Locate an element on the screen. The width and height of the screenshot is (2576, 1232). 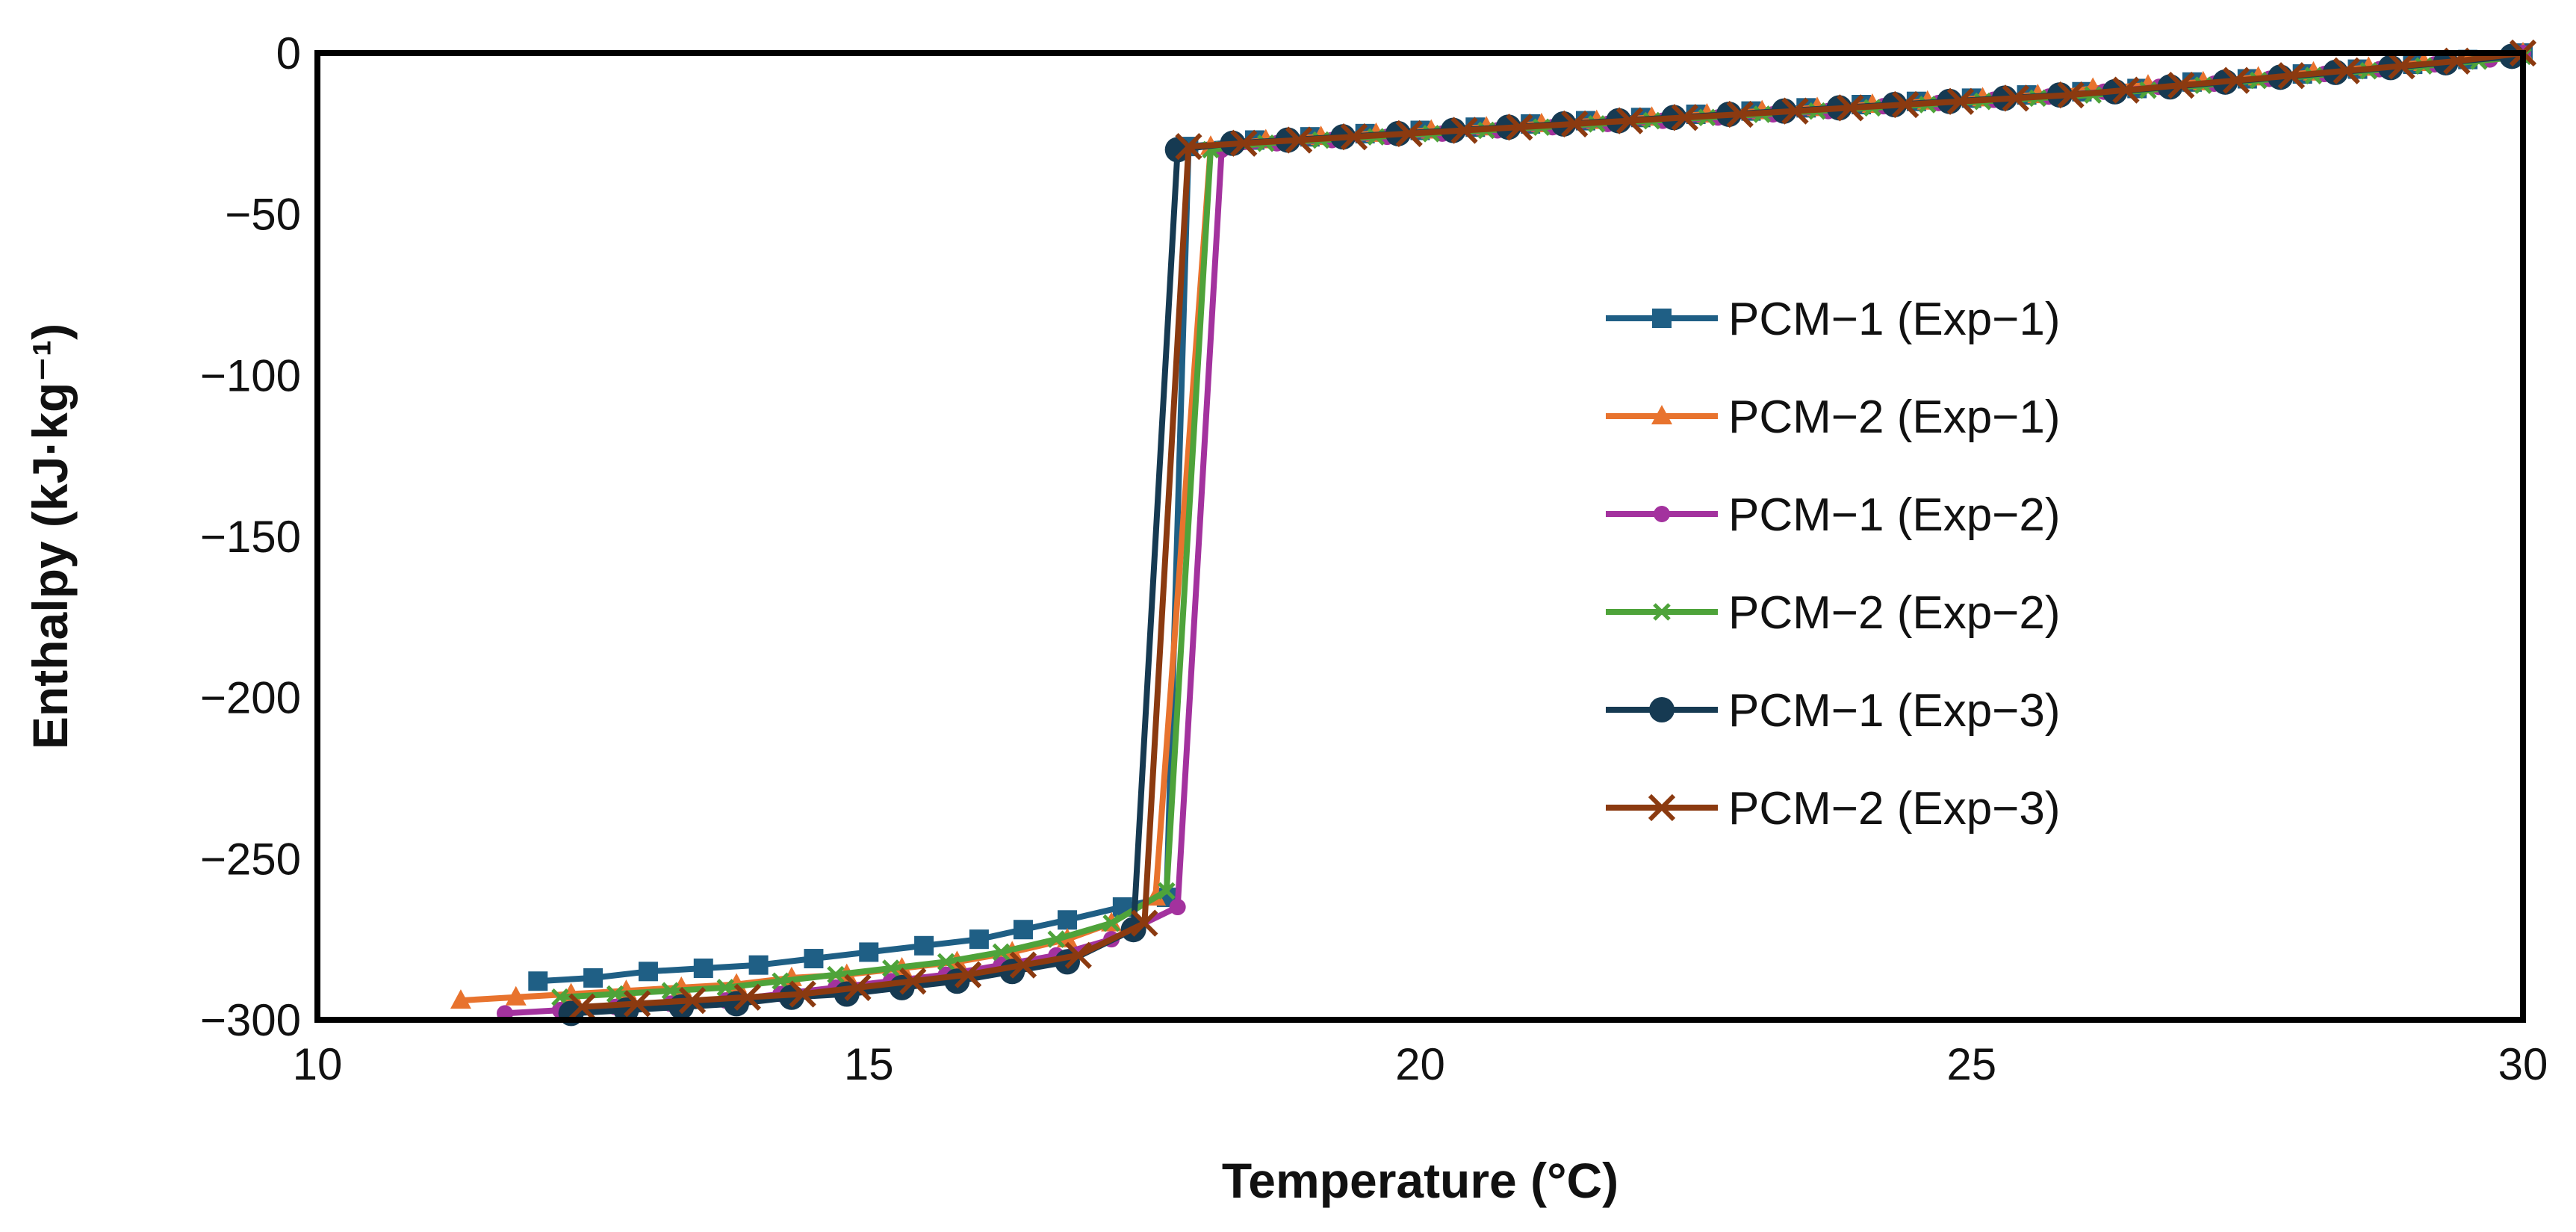
legend-item: PCM−1 (Exp−2) is located at coordinates (1833, 515).